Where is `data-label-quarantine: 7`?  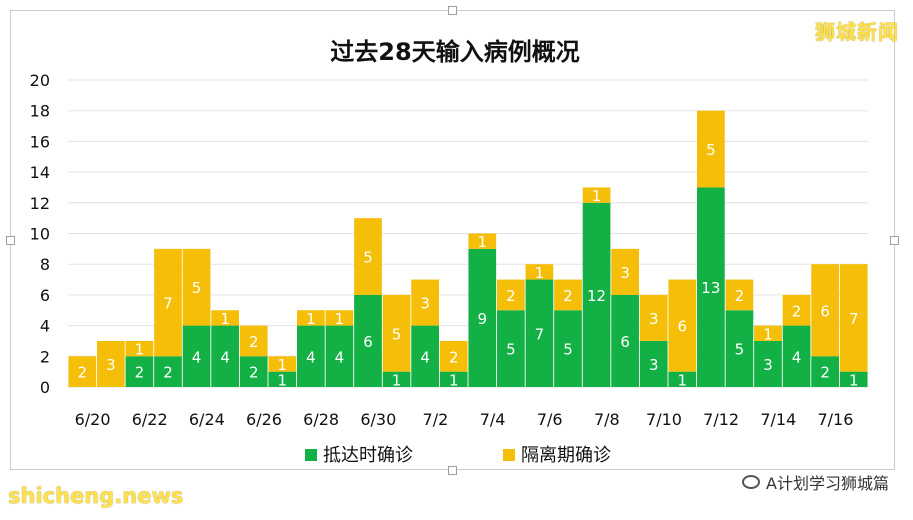
data-label-quarantine: 7 is located at coordinates (854, 319).